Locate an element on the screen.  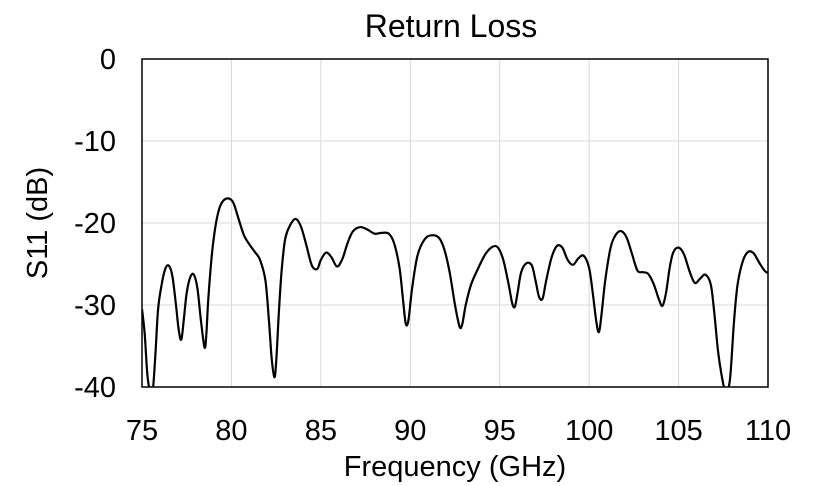
x-axis-label: Frequency (GHz) is located at coordinates (455, 467).